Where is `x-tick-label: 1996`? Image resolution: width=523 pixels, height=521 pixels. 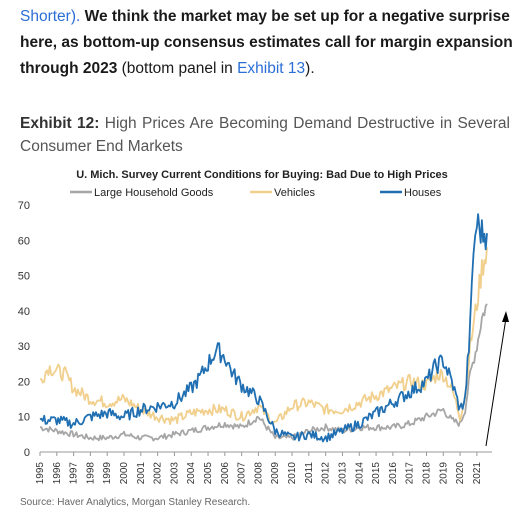
x-tick-label: 1996 is located at coordinates (57, 473).